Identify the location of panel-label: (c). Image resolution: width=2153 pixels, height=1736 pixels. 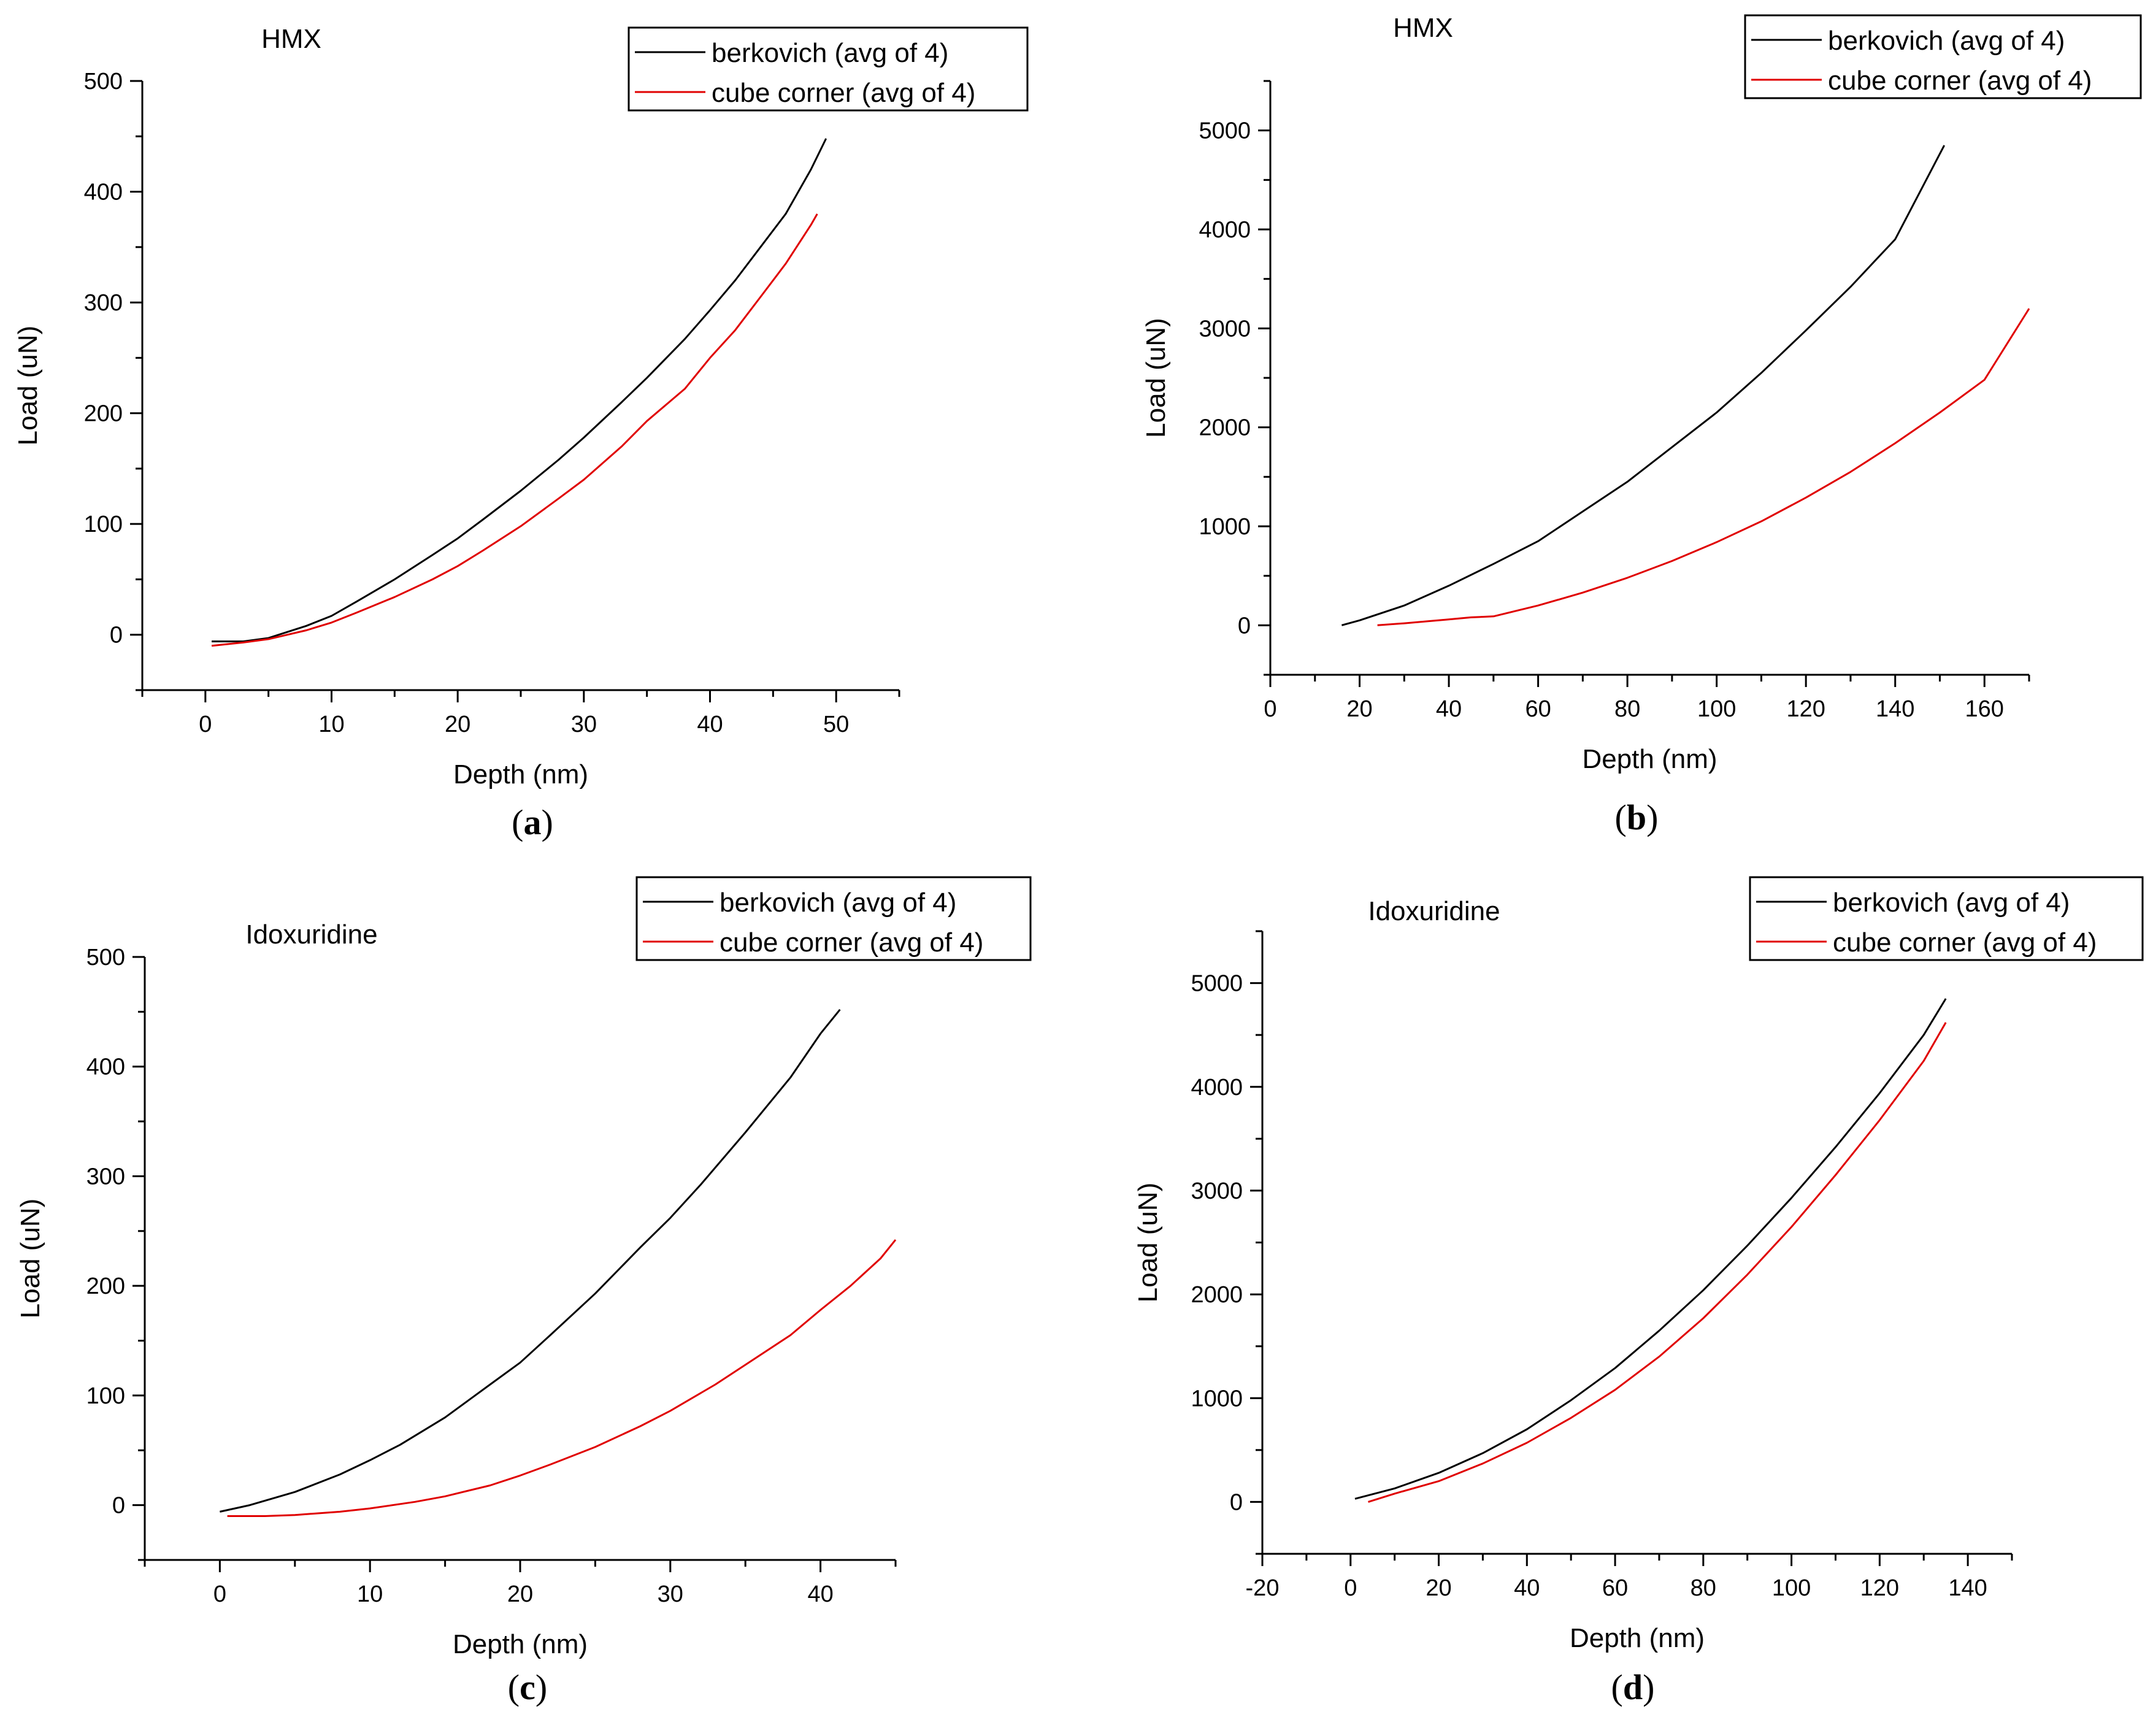
(527, 1687).